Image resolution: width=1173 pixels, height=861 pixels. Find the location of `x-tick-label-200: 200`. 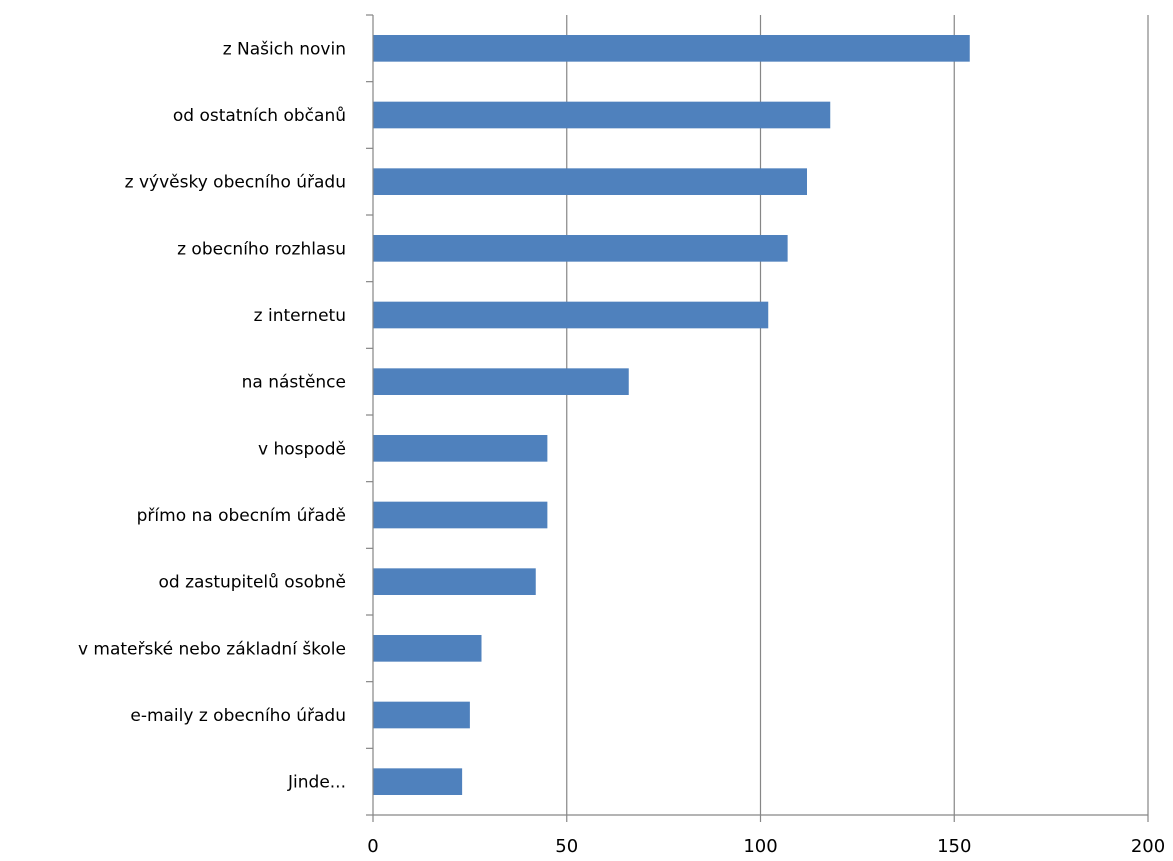

x-tick-label-200: 200 is located at coordinates (1148, 846).